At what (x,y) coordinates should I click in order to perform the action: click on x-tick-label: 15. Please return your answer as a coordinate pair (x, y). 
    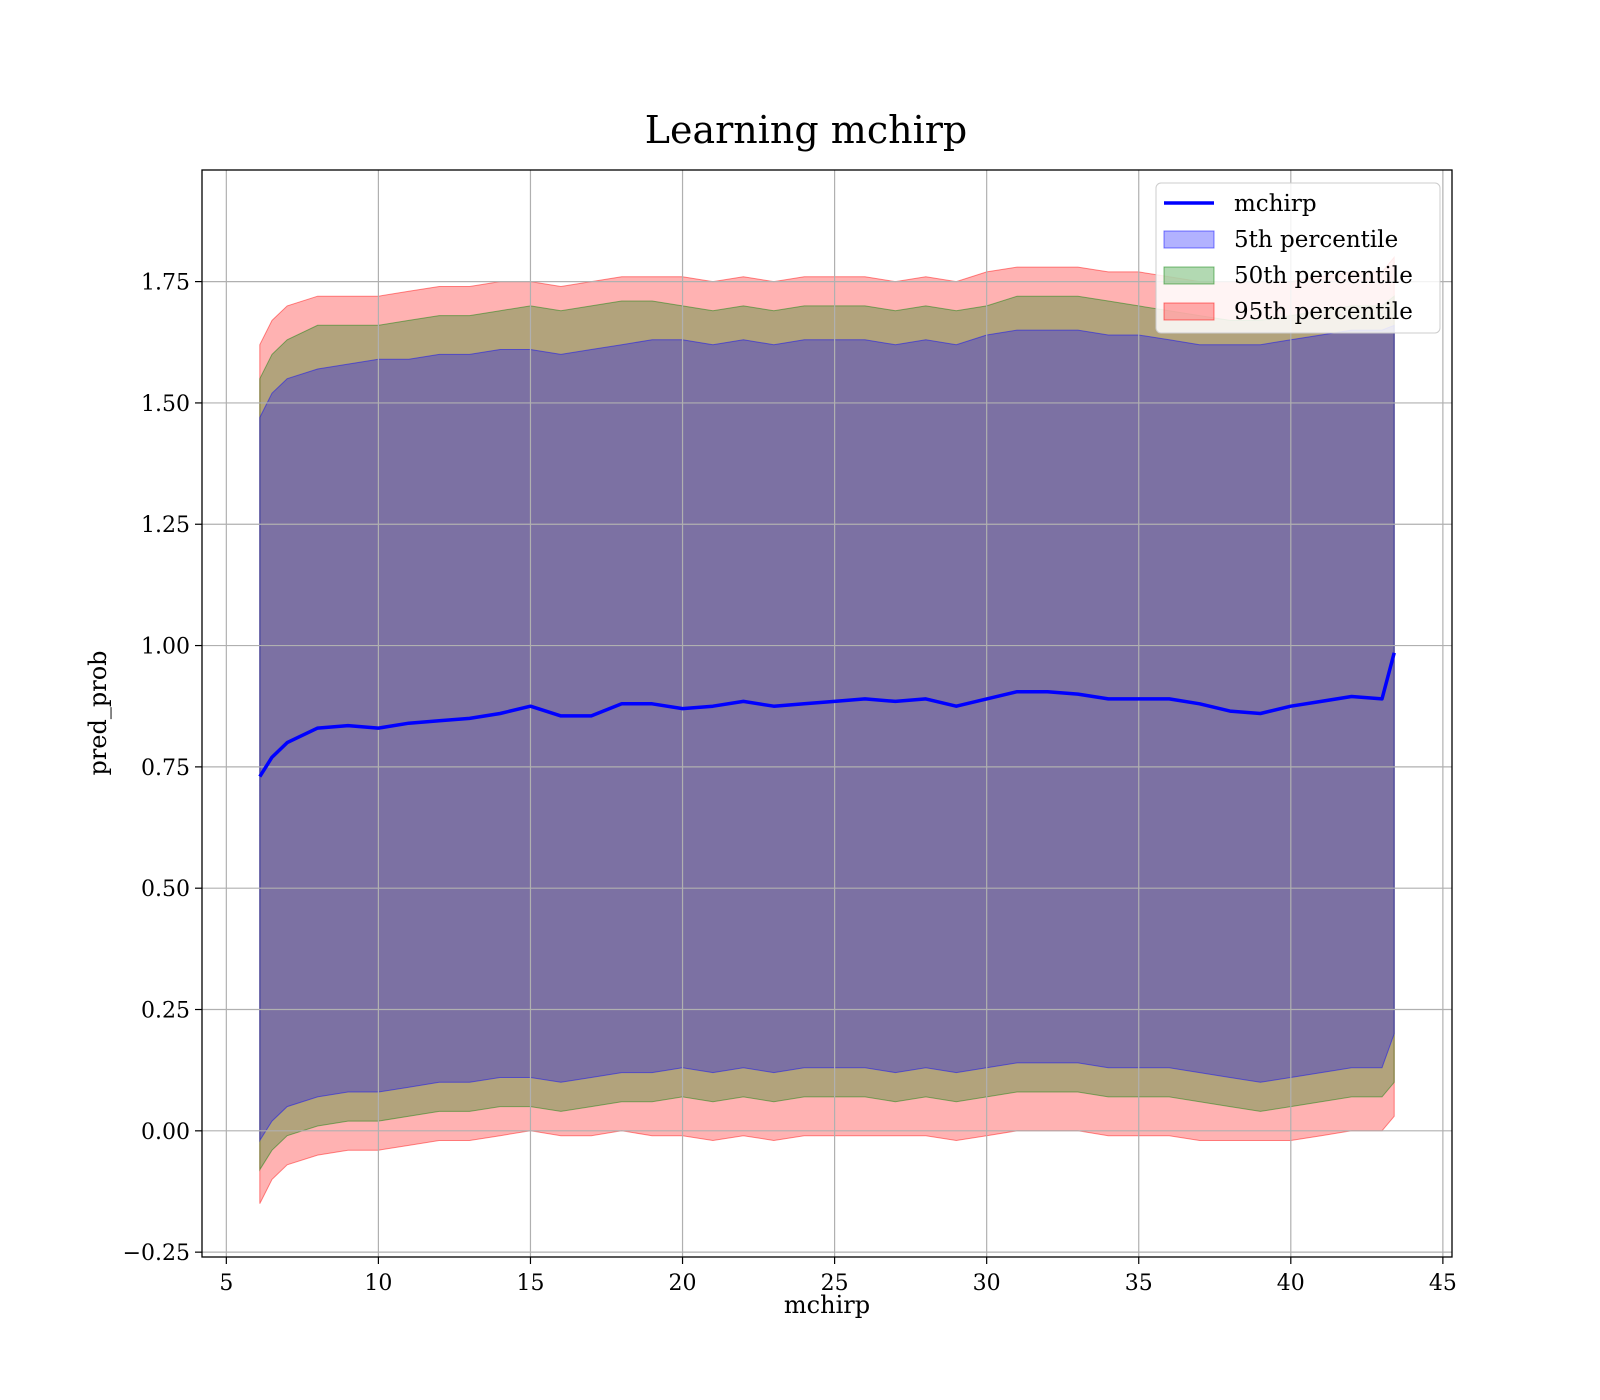
    Looking at the image, I should click on (530, 1283).